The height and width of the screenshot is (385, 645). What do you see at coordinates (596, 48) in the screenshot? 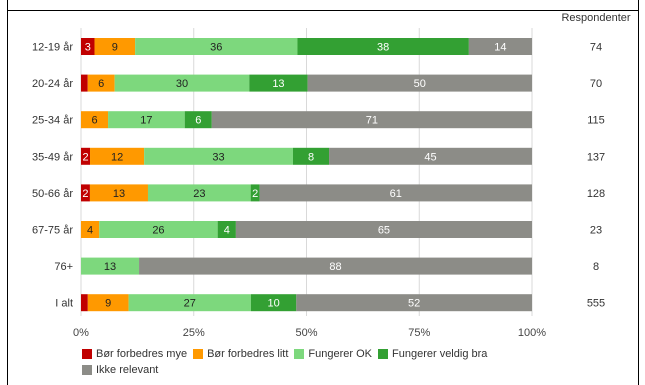
I see `respondents-value: 74` at bounding box center [596, 48].